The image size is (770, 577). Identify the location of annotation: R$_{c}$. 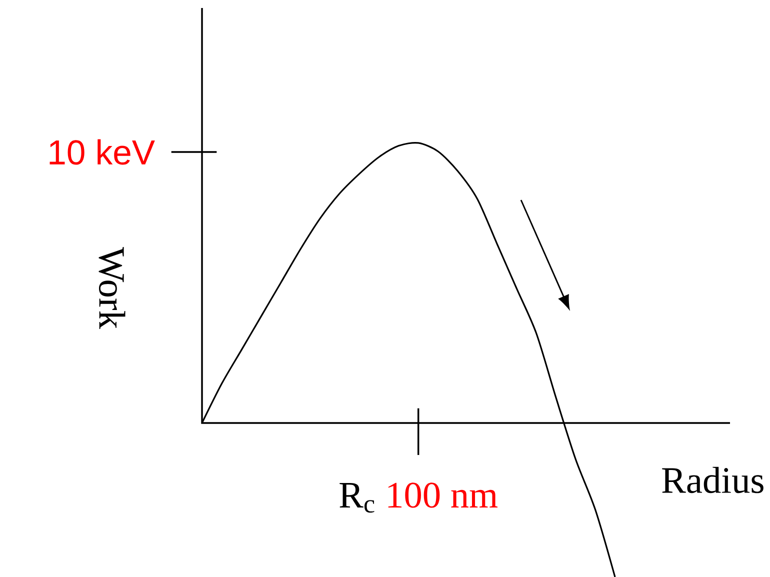
(357, 498).